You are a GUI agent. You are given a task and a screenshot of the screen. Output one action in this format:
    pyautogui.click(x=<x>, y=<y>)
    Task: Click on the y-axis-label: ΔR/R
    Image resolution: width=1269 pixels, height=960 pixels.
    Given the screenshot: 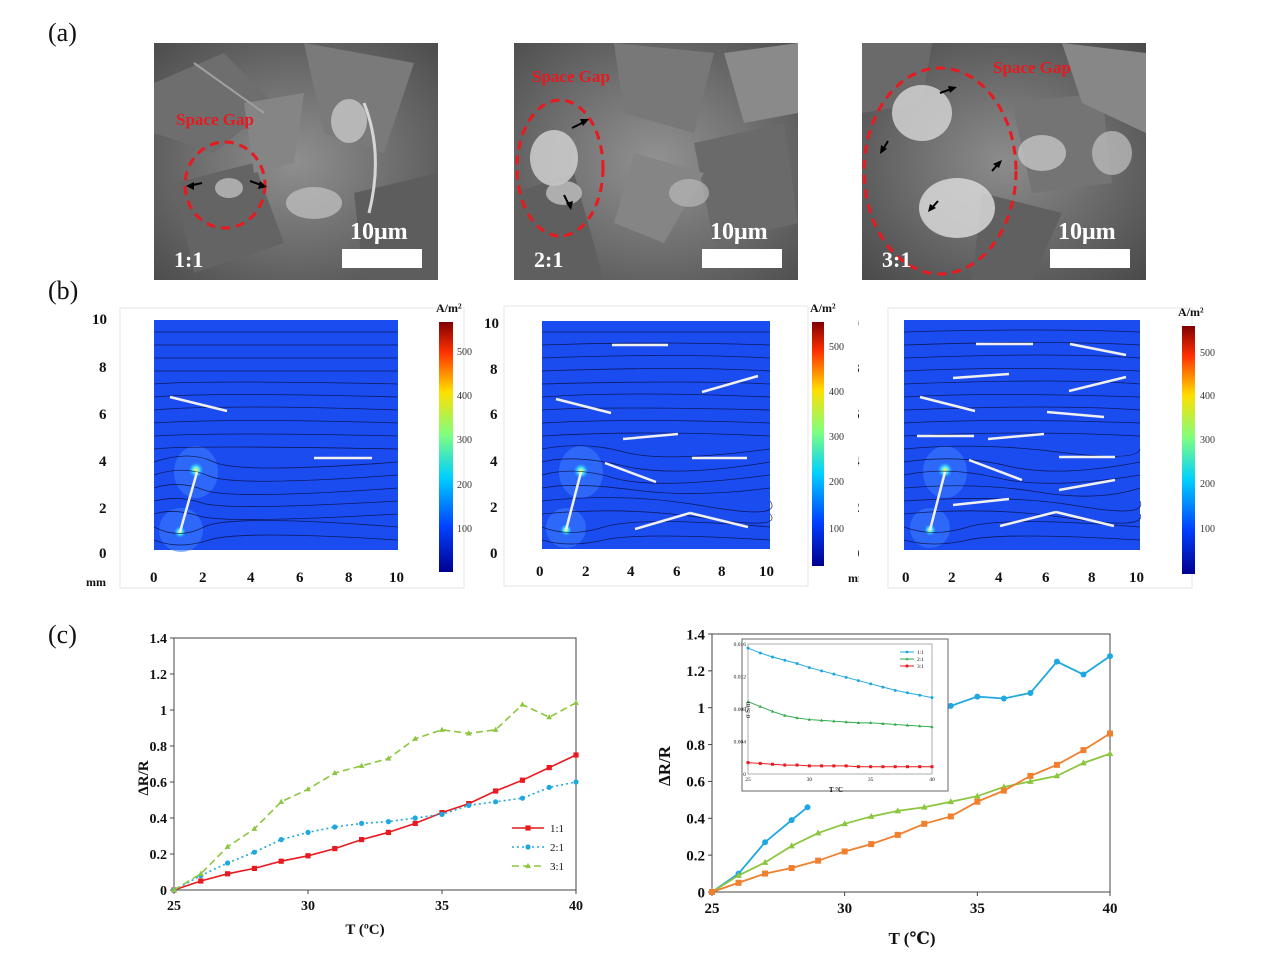 What is the action you would take?
    pyautogui.click(x=144, y=777)
    